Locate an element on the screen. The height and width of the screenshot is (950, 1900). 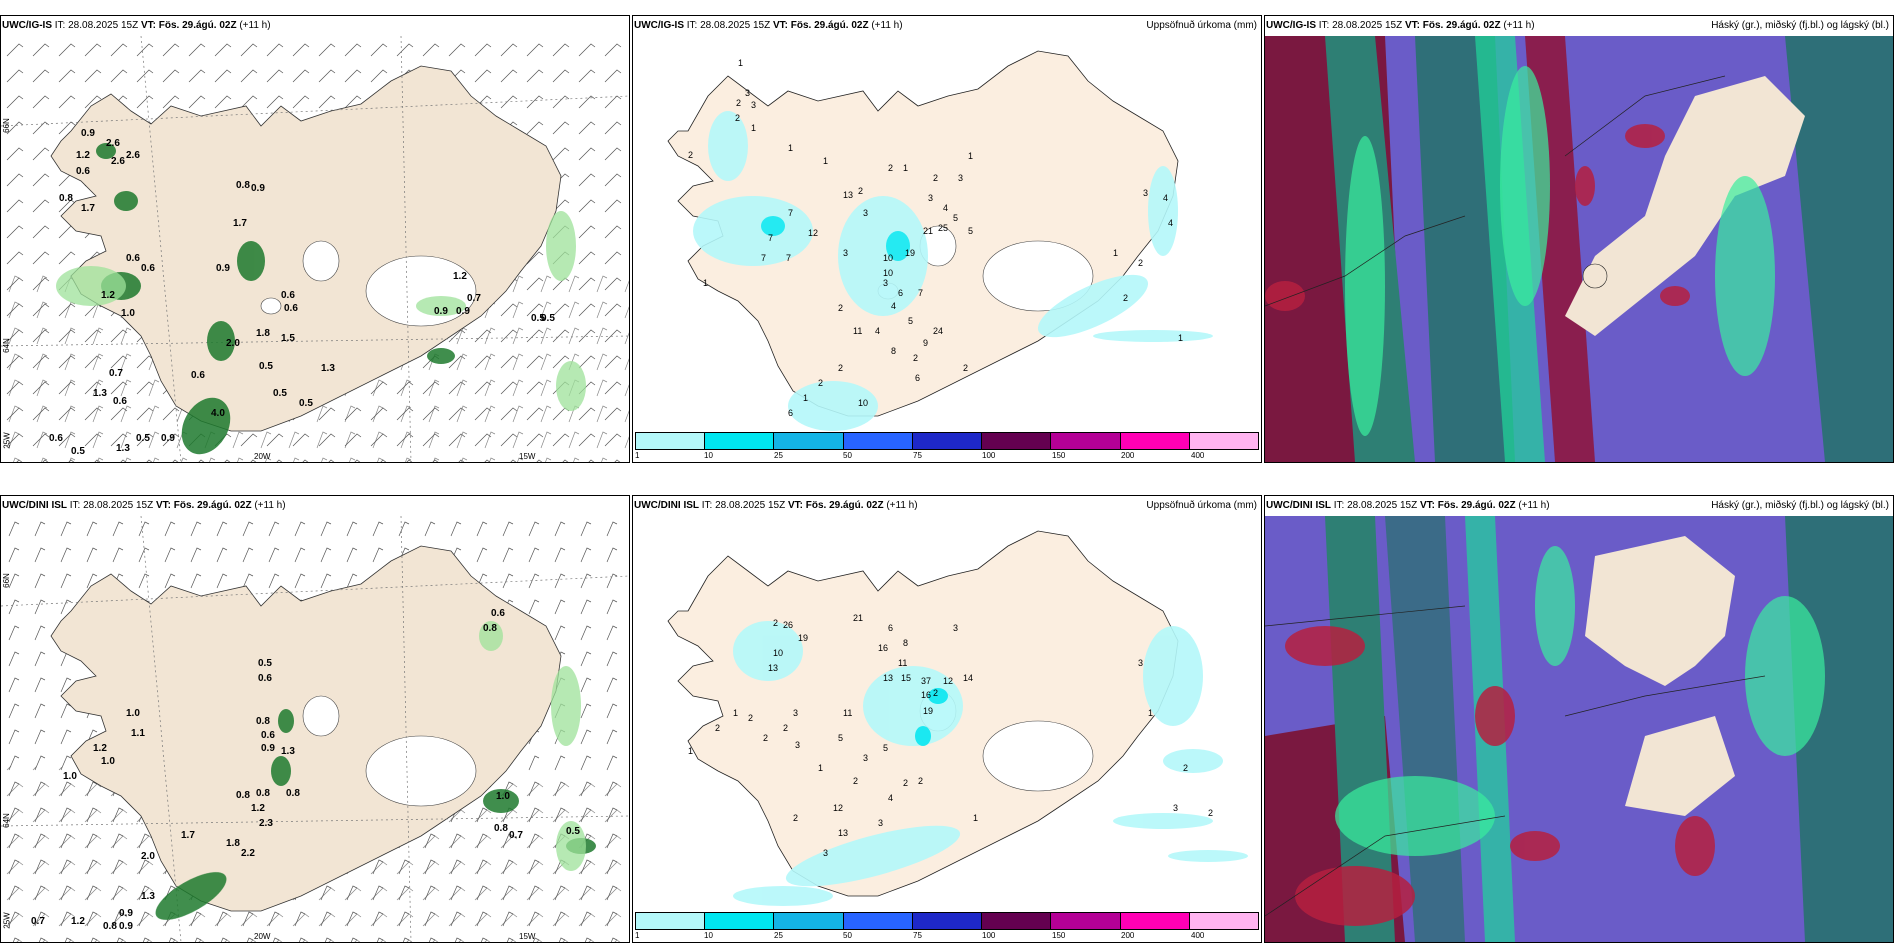
model-name: UWC/DINI ISL is located at coordinates (34, 505).